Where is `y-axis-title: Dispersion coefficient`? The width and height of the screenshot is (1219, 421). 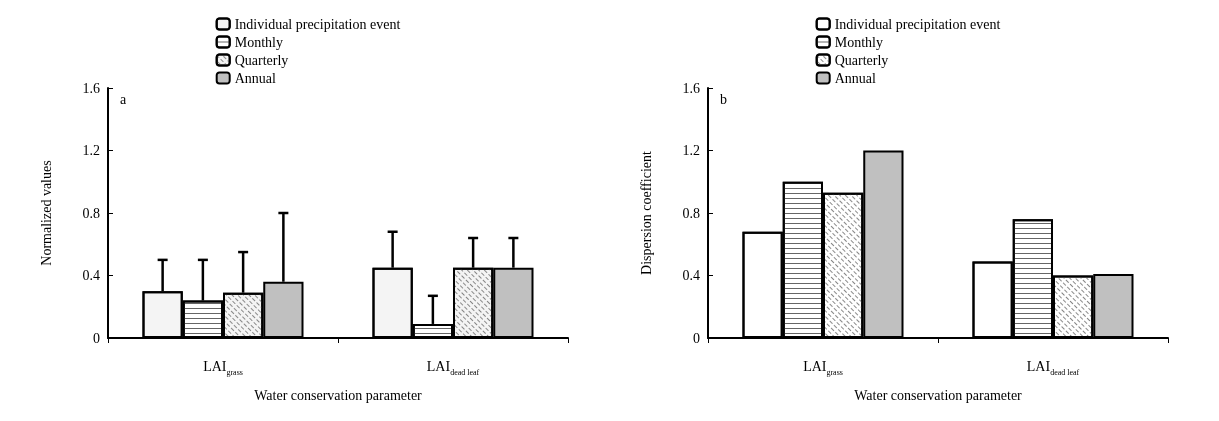 y-axis-title: Dispersion coefficient is located at coordinates (646, 213).